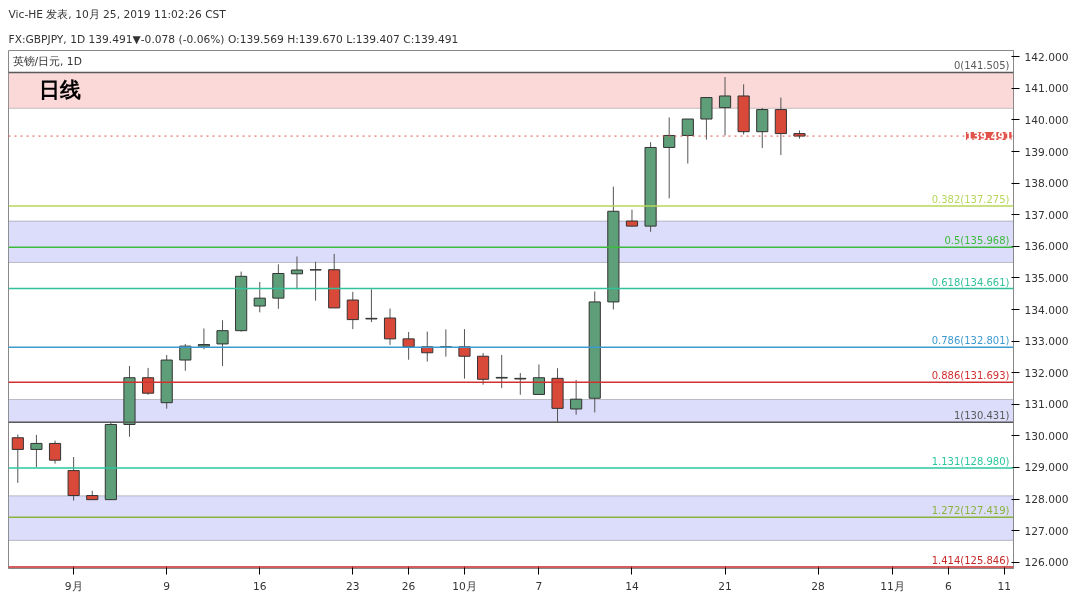 This screenshot has width=1080, height=600. What do you see at coordinates (1046, 278) in the screenshot?
I see `y-tick-label: 135.000` at bounding box center [1046, 278].